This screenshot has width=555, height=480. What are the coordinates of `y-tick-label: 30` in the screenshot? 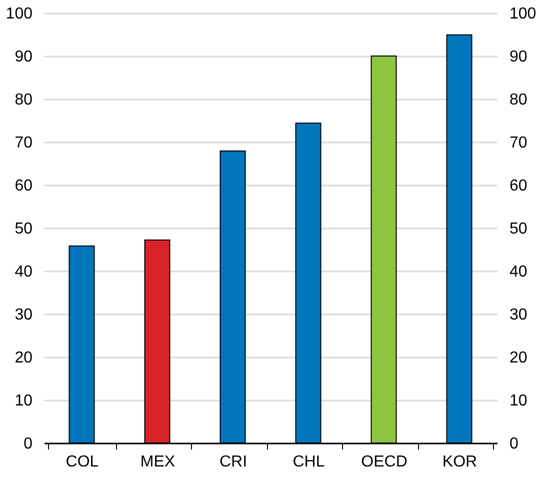 It's located at (23, 315).